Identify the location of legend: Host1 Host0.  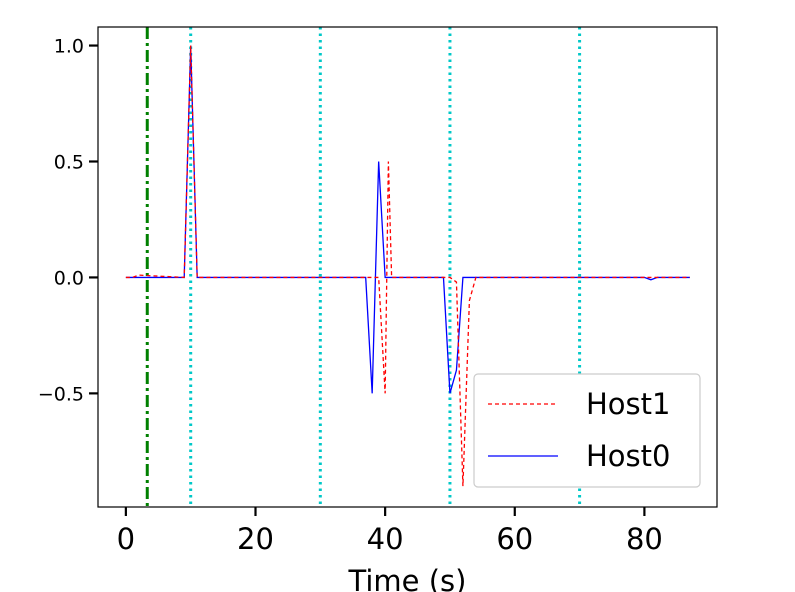
(587, 430).